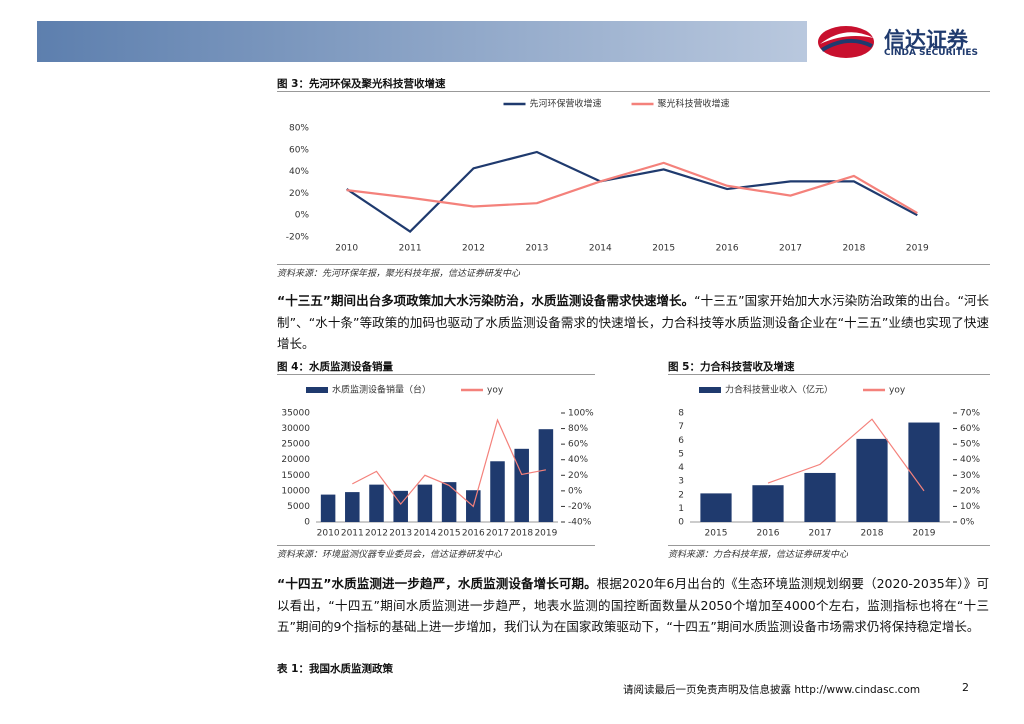 The image size is (1024, 724). I want to click on y-tick-label: 60%, so click(299, 150).